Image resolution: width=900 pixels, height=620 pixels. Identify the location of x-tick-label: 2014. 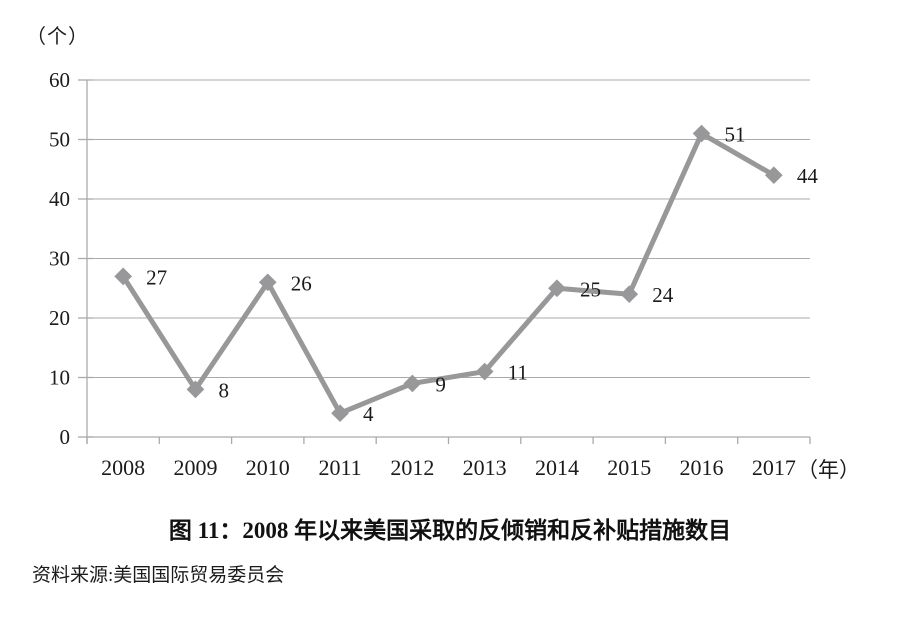
(557, 467).